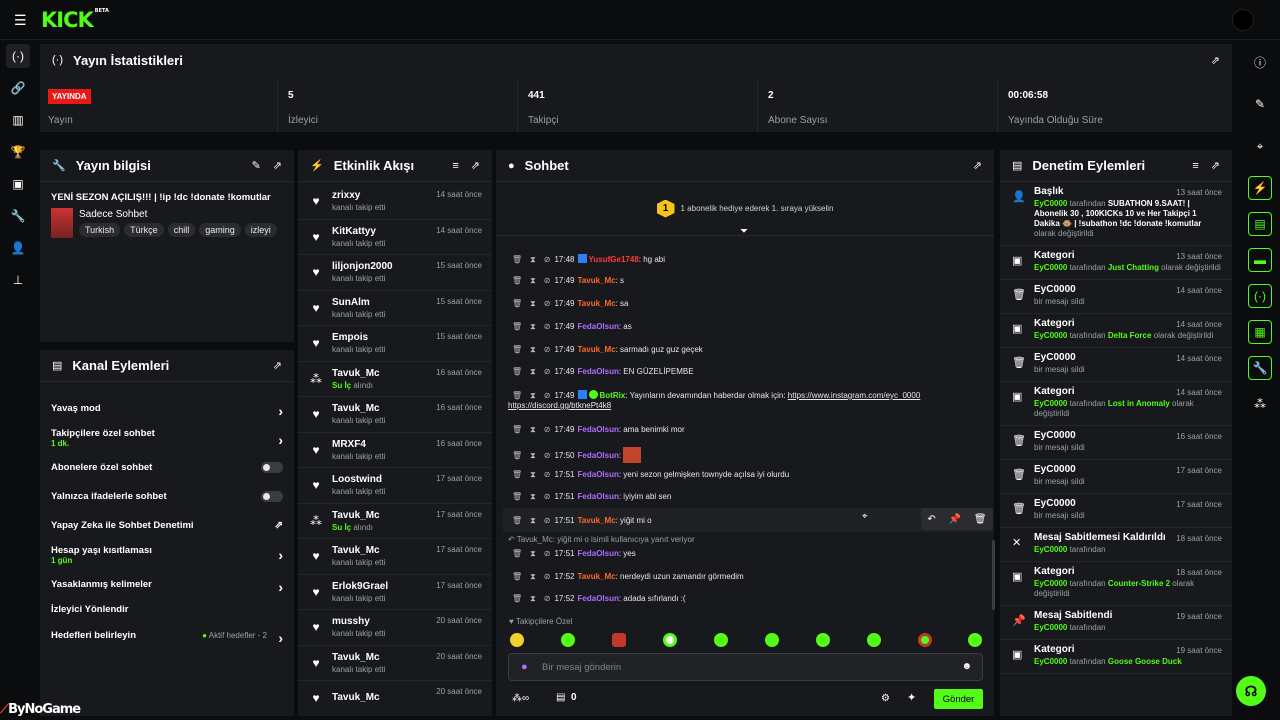 The width and height of the screenshot is (1280, 720). I want to click on pencil-icon: ✎, so click(256, 166).